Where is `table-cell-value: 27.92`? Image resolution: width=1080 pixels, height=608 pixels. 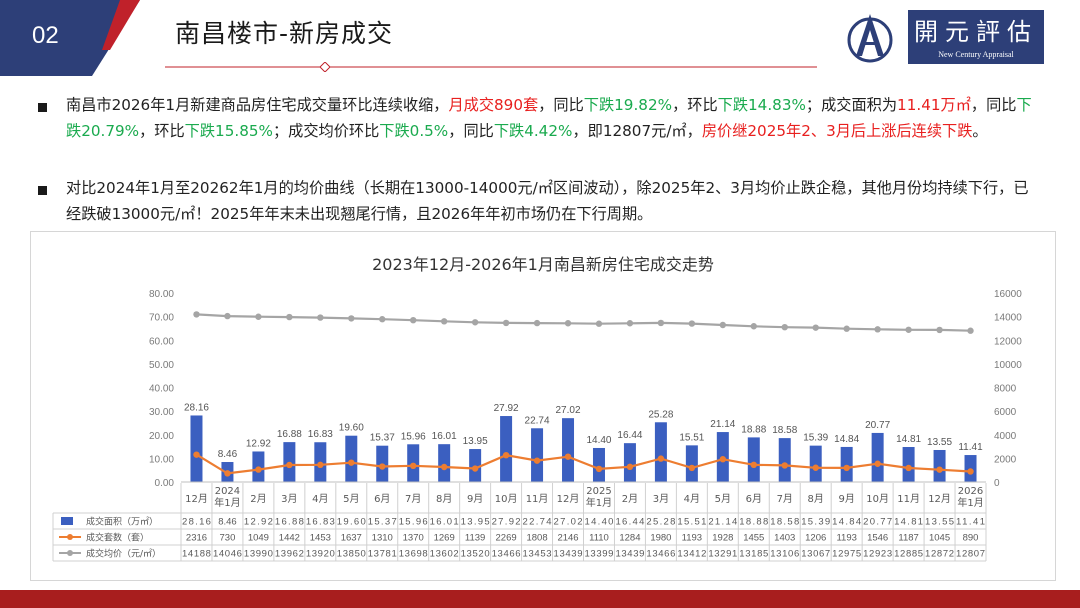 table-cell-value: 27.92 is located at coordinates (506, 522).